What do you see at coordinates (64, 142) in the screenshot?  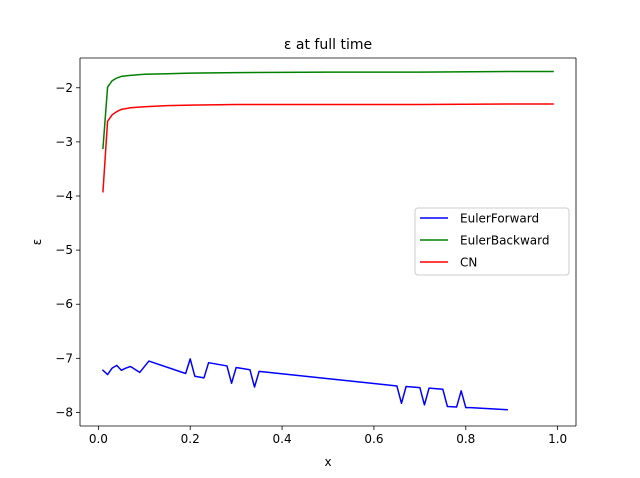 I see `y-tick-label: −3` at bounding box center [64, 142].